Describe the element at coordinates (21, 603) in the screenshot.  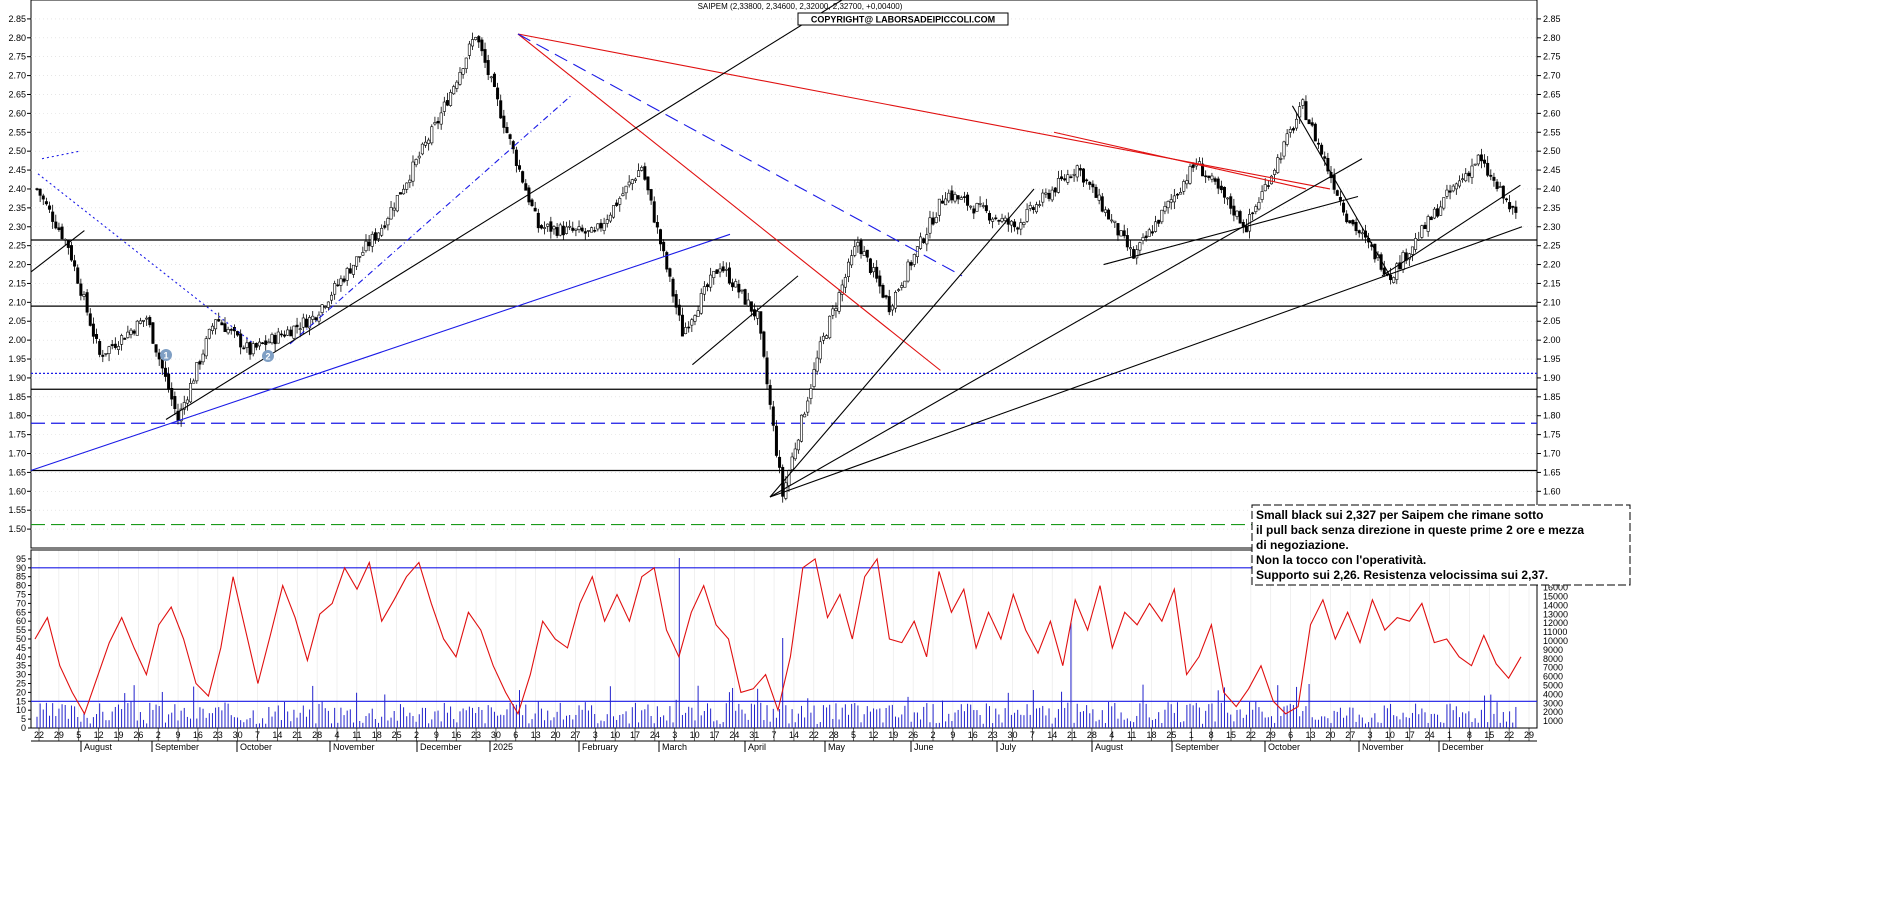
I see `osc-tick-label-left: 70` at that location.